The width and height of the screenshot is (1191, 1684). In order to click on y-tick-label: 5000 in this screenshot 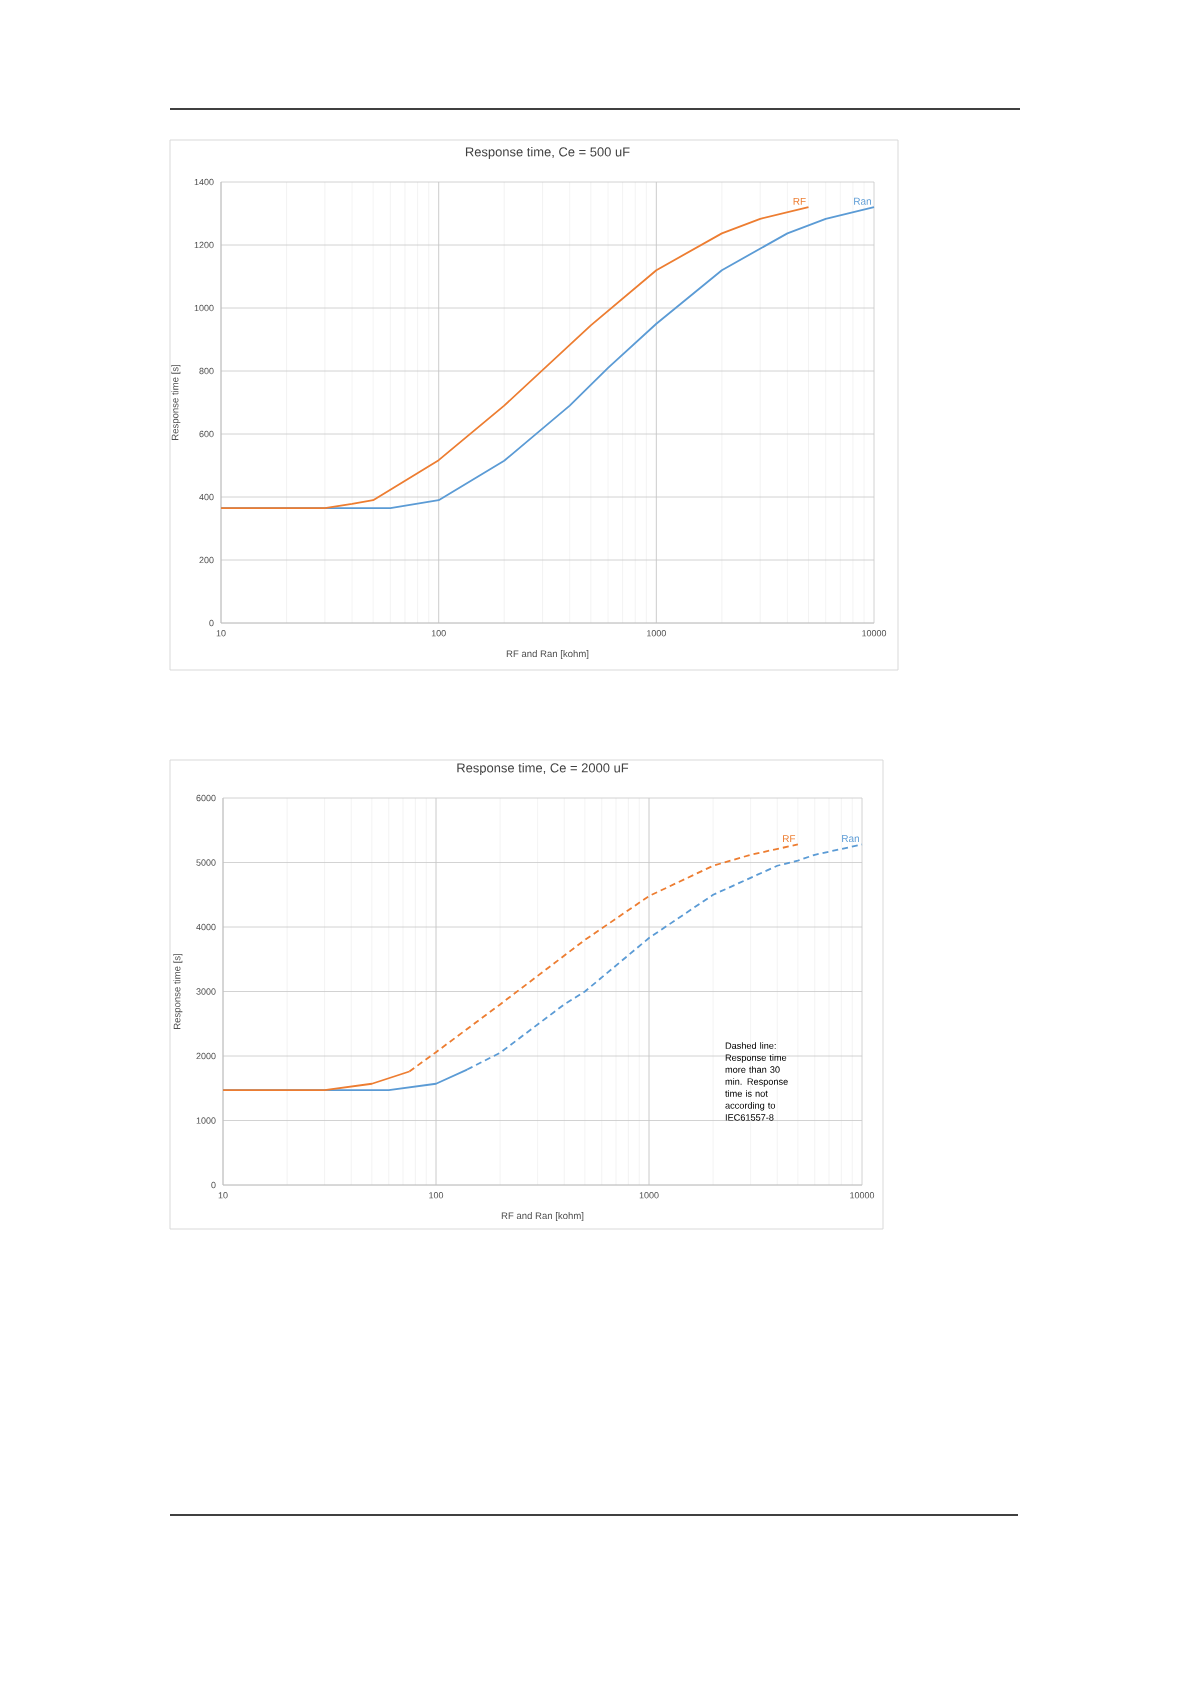, I will do `click(206, 862)`.